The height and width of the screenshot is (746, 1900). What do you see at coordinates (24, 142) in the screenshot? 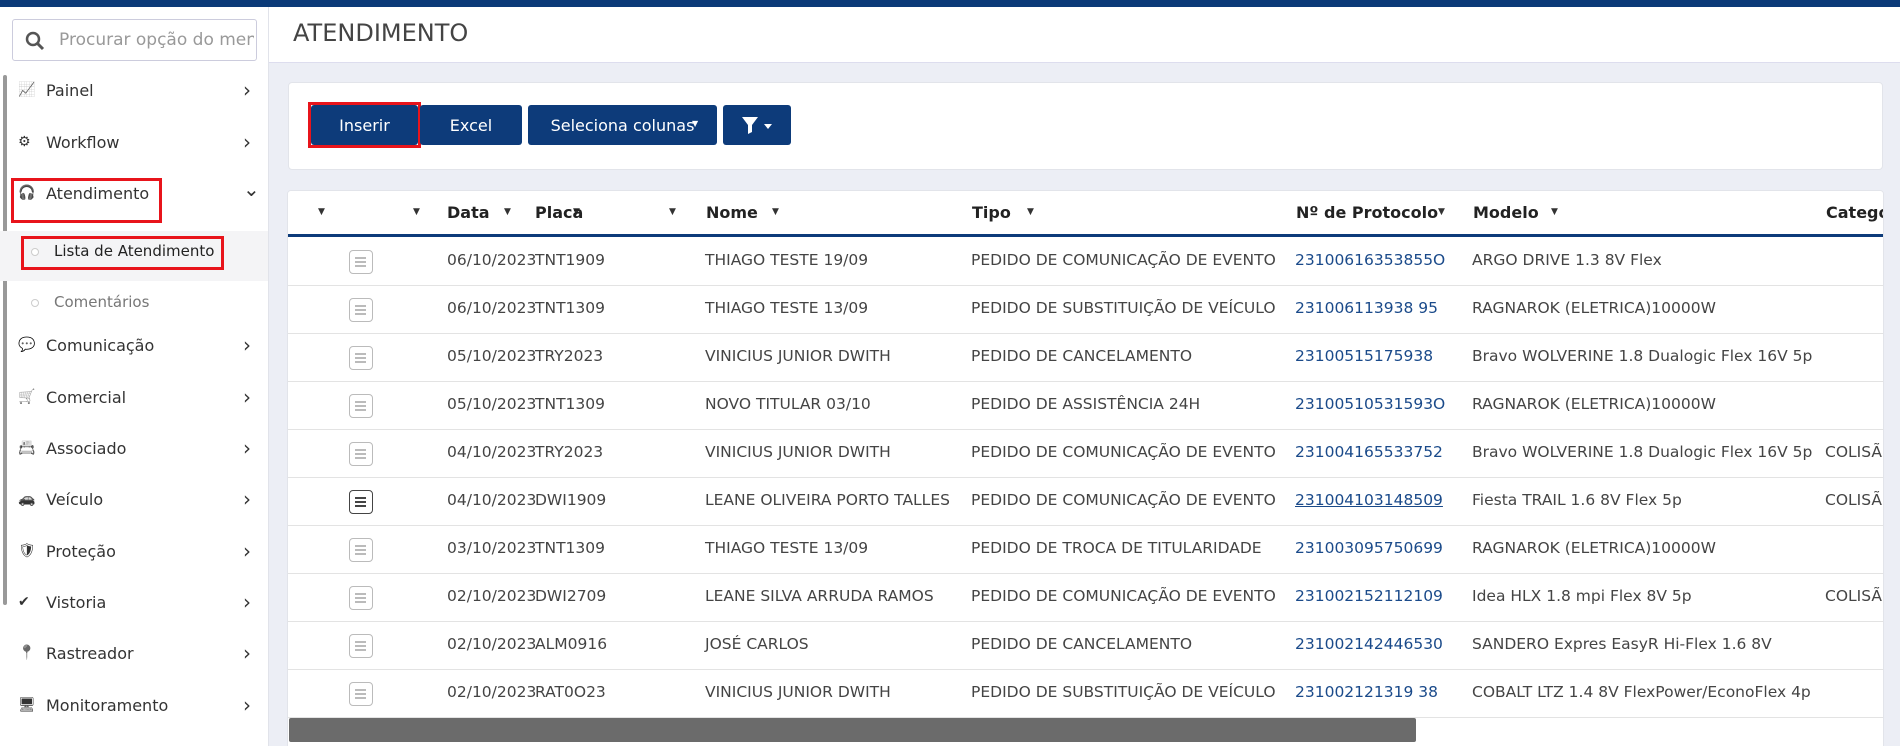
I see `menu-icon: ⚙` at bounding box center [24, 142].